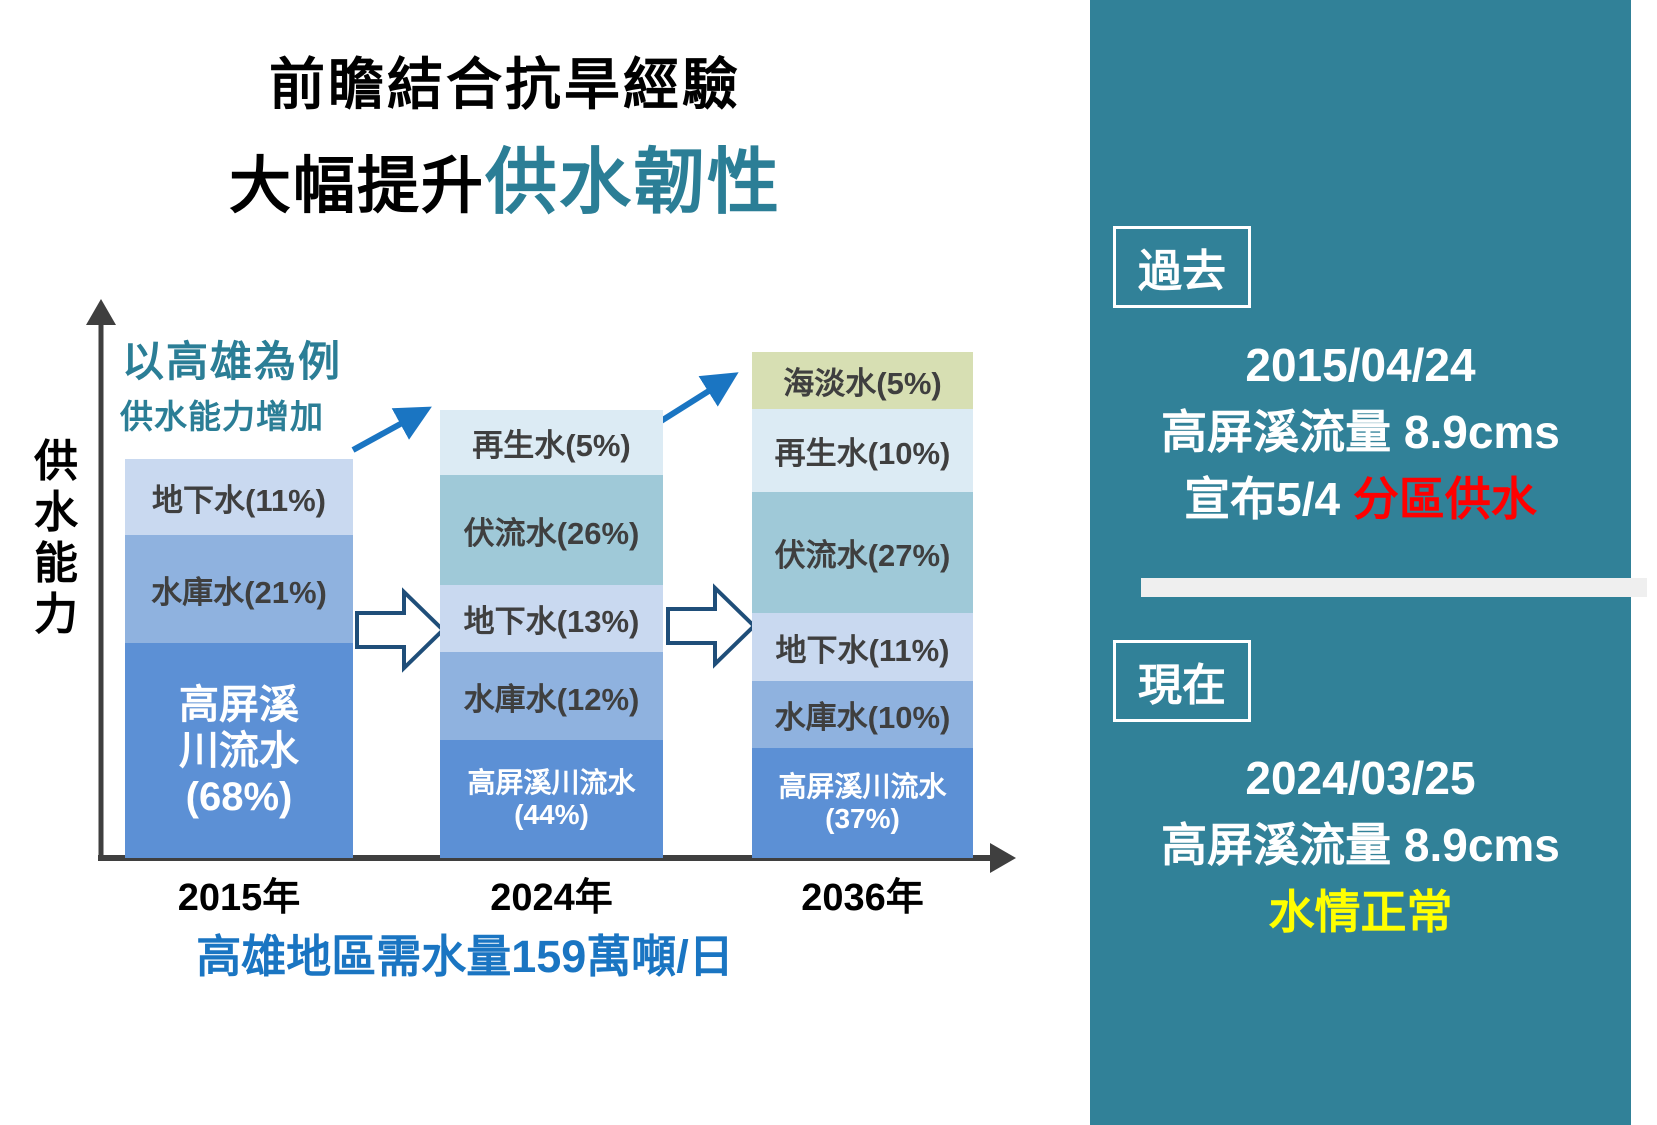  What do you see at coordinates (862, 552) in the screenshot?
I see `segment-伏流水: 伏流水(27%)` at bounding box center [862, 552].